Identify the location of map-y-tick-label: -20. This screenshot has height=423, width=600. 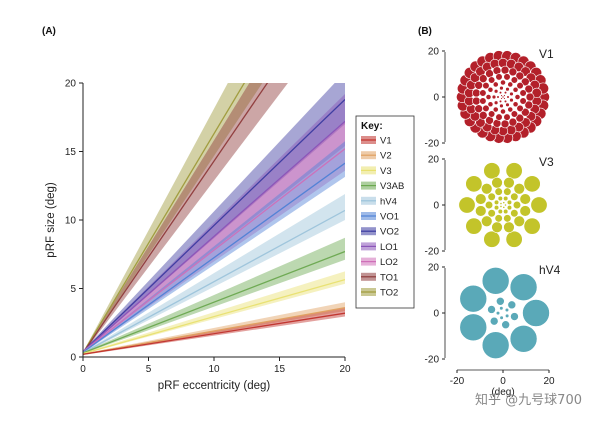
(432, 252).